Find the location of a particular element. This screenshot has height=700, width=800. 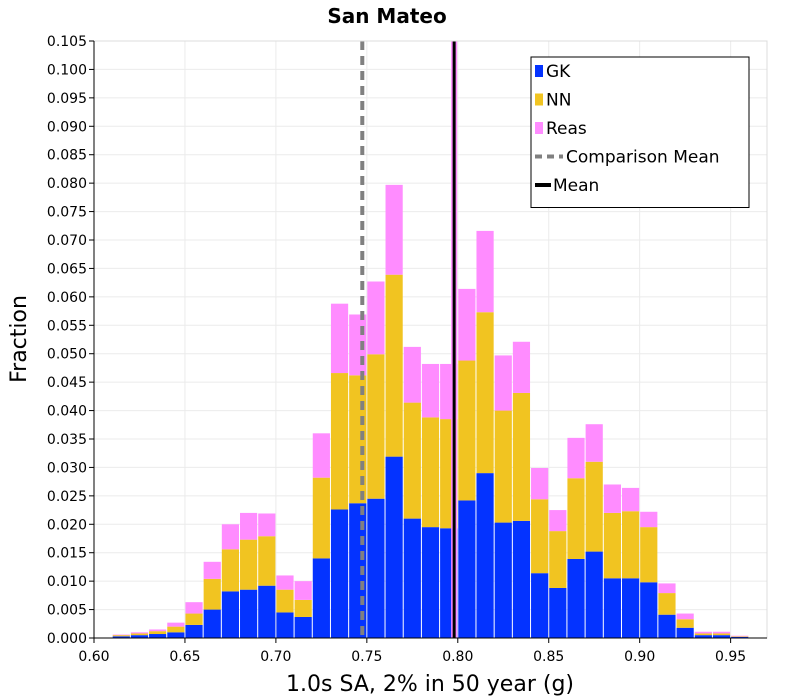

legend-box is located at coordinates (640, 132).